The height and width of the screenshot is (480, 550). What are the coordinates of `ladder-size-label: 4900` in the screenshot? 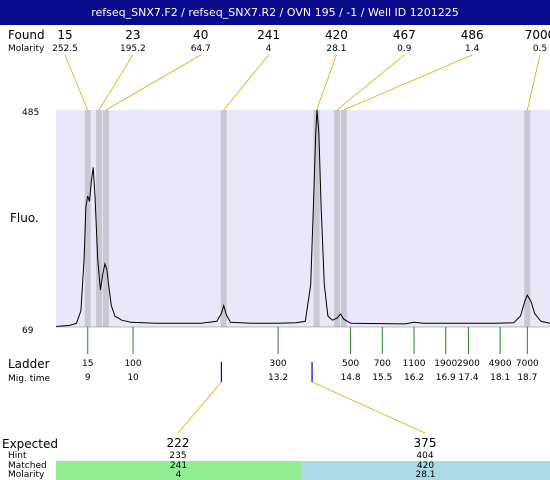 It's located at (500, 364).